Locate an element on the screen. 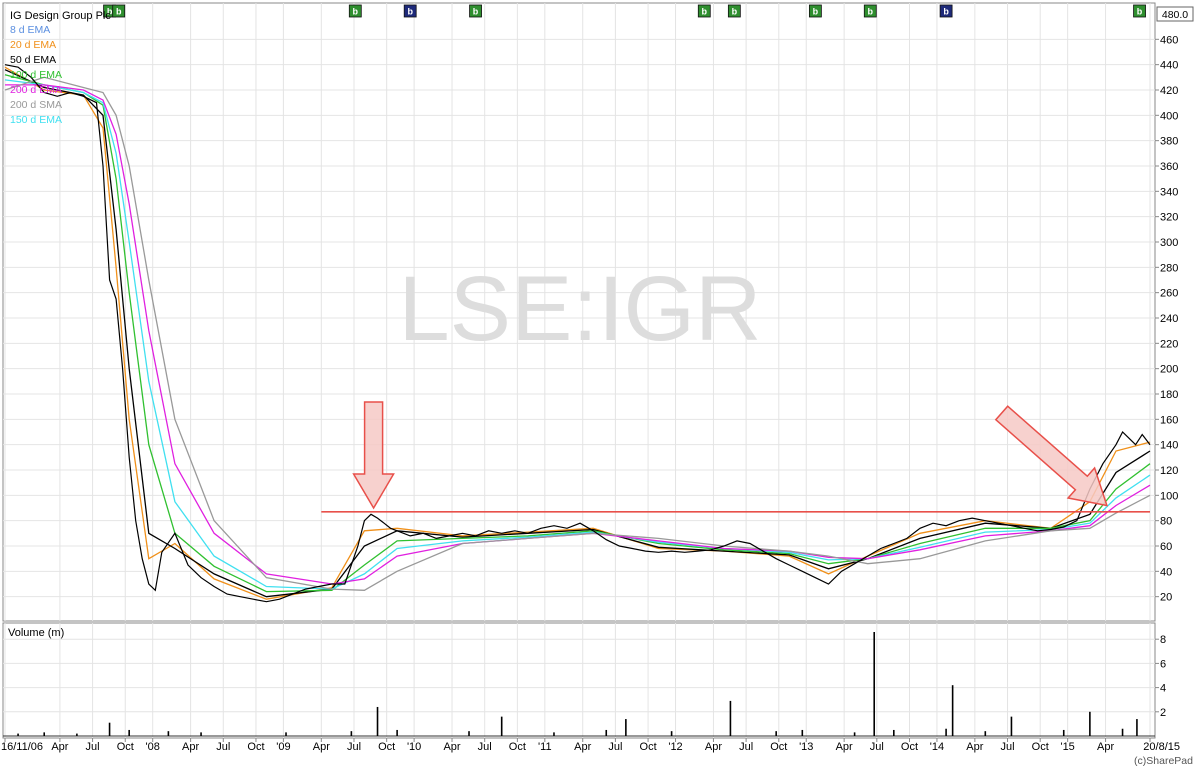  volume-y-tick-label: 2 is located at coordinates (1163, 713).